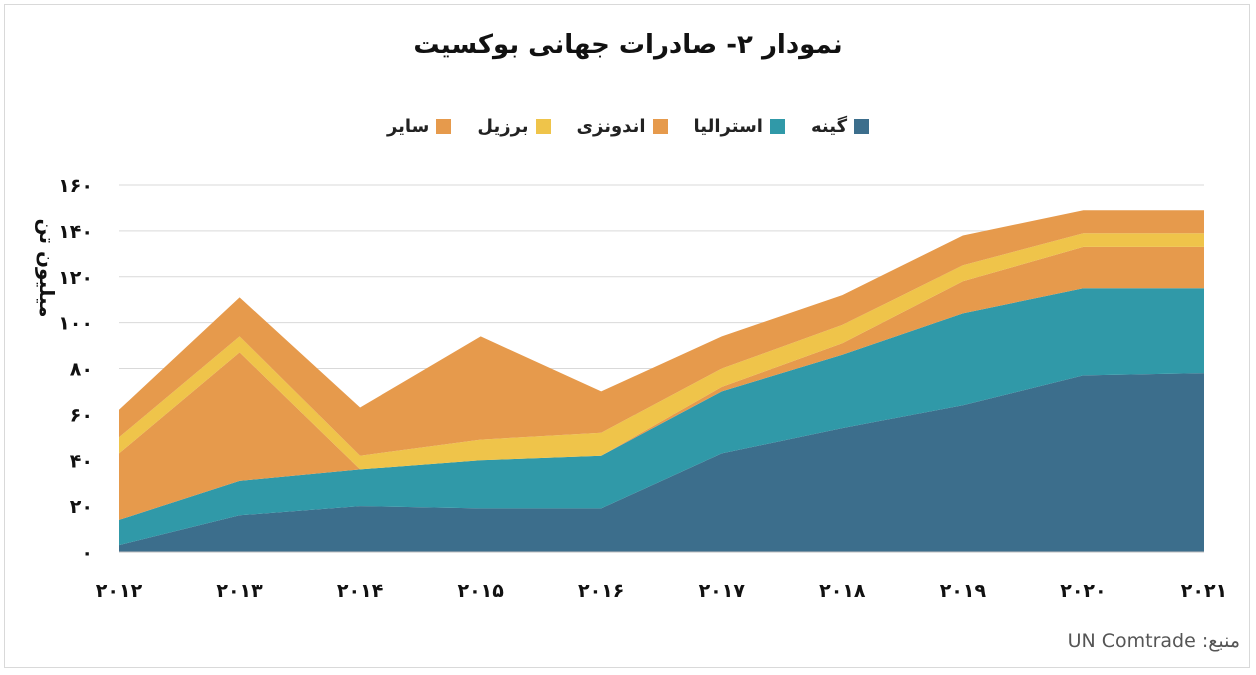  I want to click on y-axis-title: میلیون تن, so click(47, 268).